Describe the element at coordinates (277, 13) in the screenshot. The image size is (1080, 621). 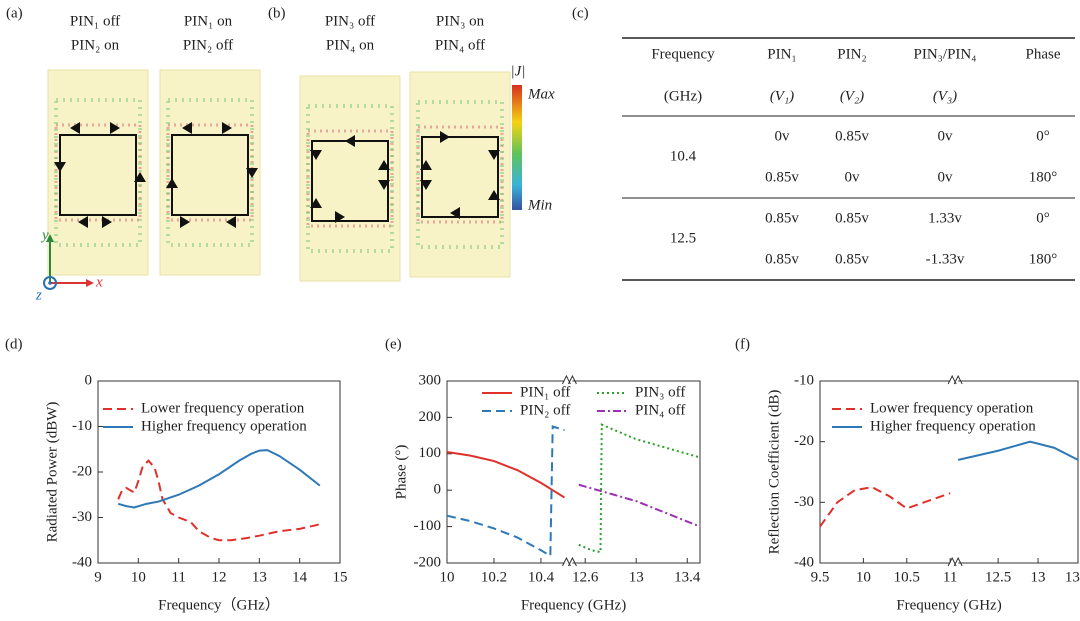
I see `panel-label: (b)` at that location.